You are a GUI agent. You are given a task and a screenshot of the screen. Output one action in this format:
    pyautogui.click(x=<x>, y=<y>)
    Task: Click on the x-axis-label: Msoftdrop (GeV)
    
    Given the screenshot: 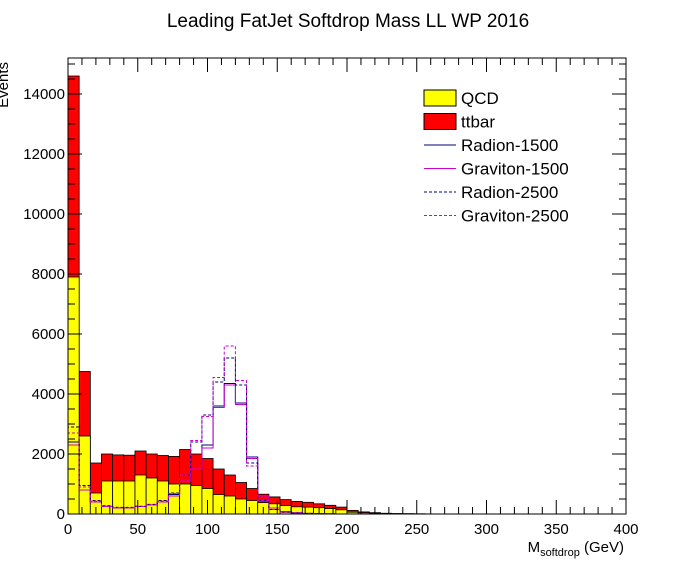 What is the action you would take?
    pyautogui.click(x=576, y=549)
    